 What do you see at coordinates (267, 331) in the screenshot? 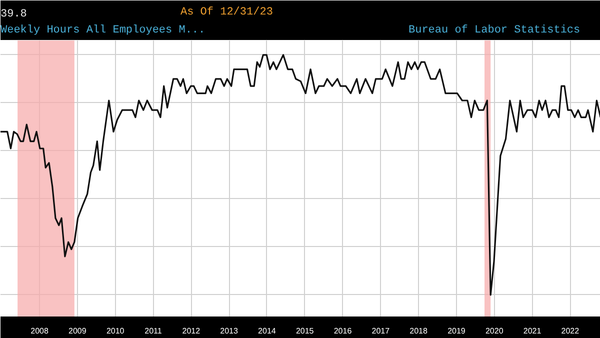
I see `x-tick-label: 2014` at bounding box center [267, 331].